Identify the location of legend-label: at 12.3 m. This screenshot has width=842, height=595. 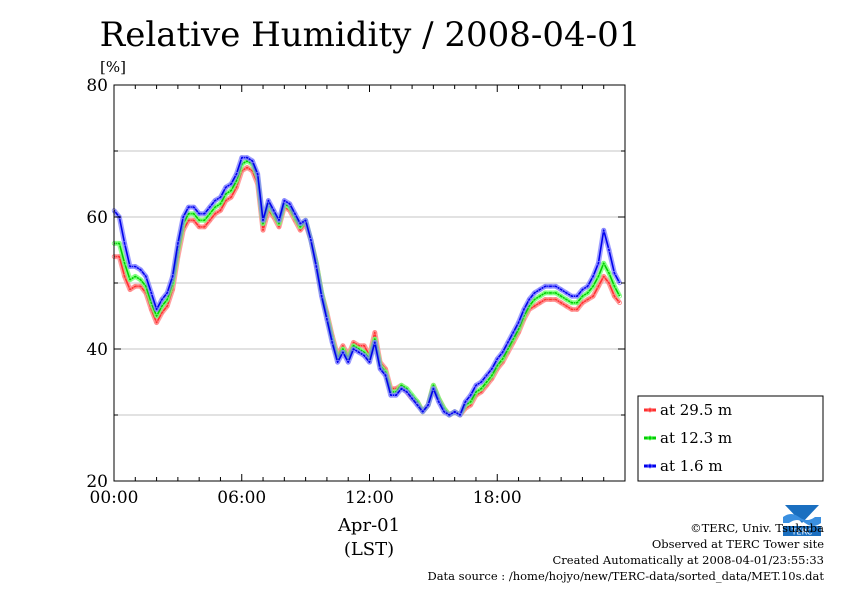
(696, 438).